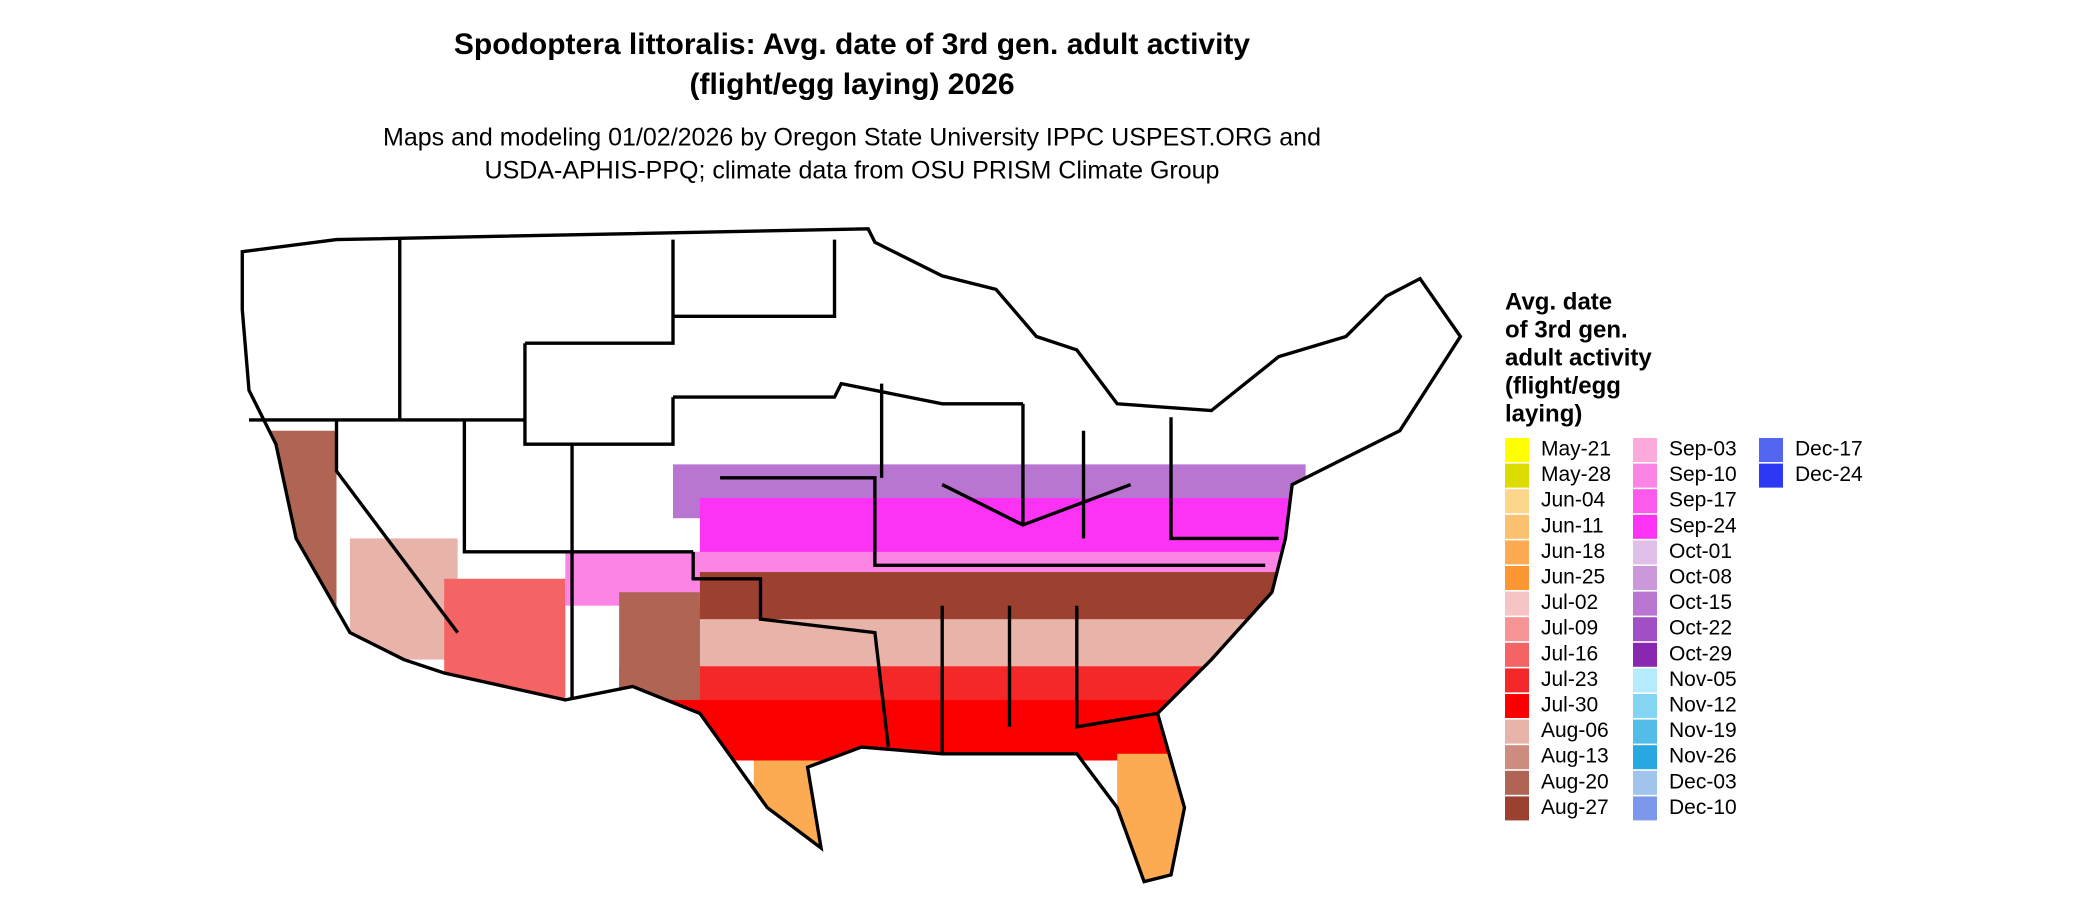 The image size is (2100, 897). Describe the element at coordinates (1703, 756) in the screenshot. I see `legend-label: Nov-26` at that location.